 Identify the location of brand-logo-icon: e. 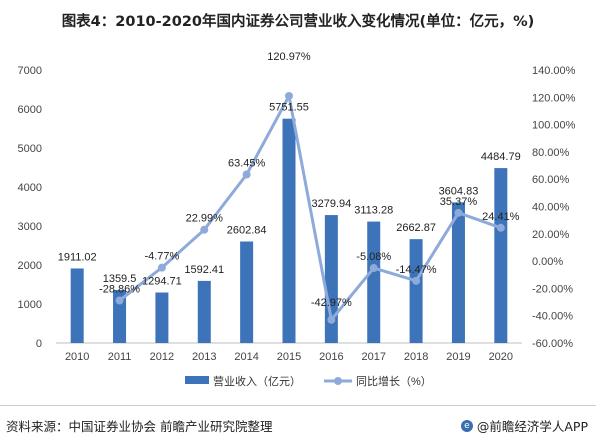
(466, 425).